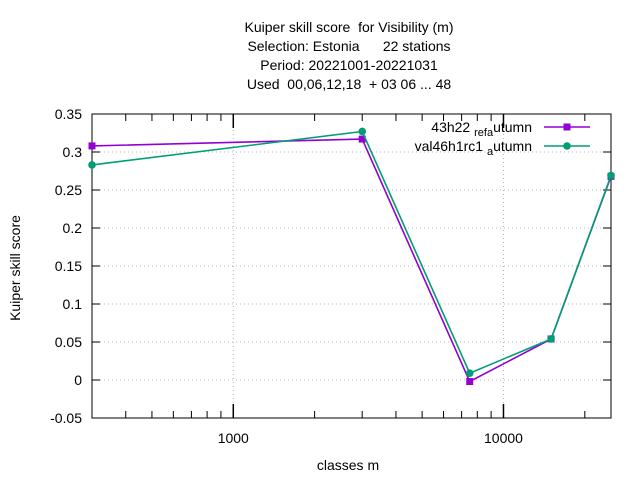 Image resolution: width=640 pixels, height=480 pixels. What do you see at coordinates (15, 268) in the screenshot?
I see `y-axis-label: Kuiper skill score` at bounding box center [15, 268].